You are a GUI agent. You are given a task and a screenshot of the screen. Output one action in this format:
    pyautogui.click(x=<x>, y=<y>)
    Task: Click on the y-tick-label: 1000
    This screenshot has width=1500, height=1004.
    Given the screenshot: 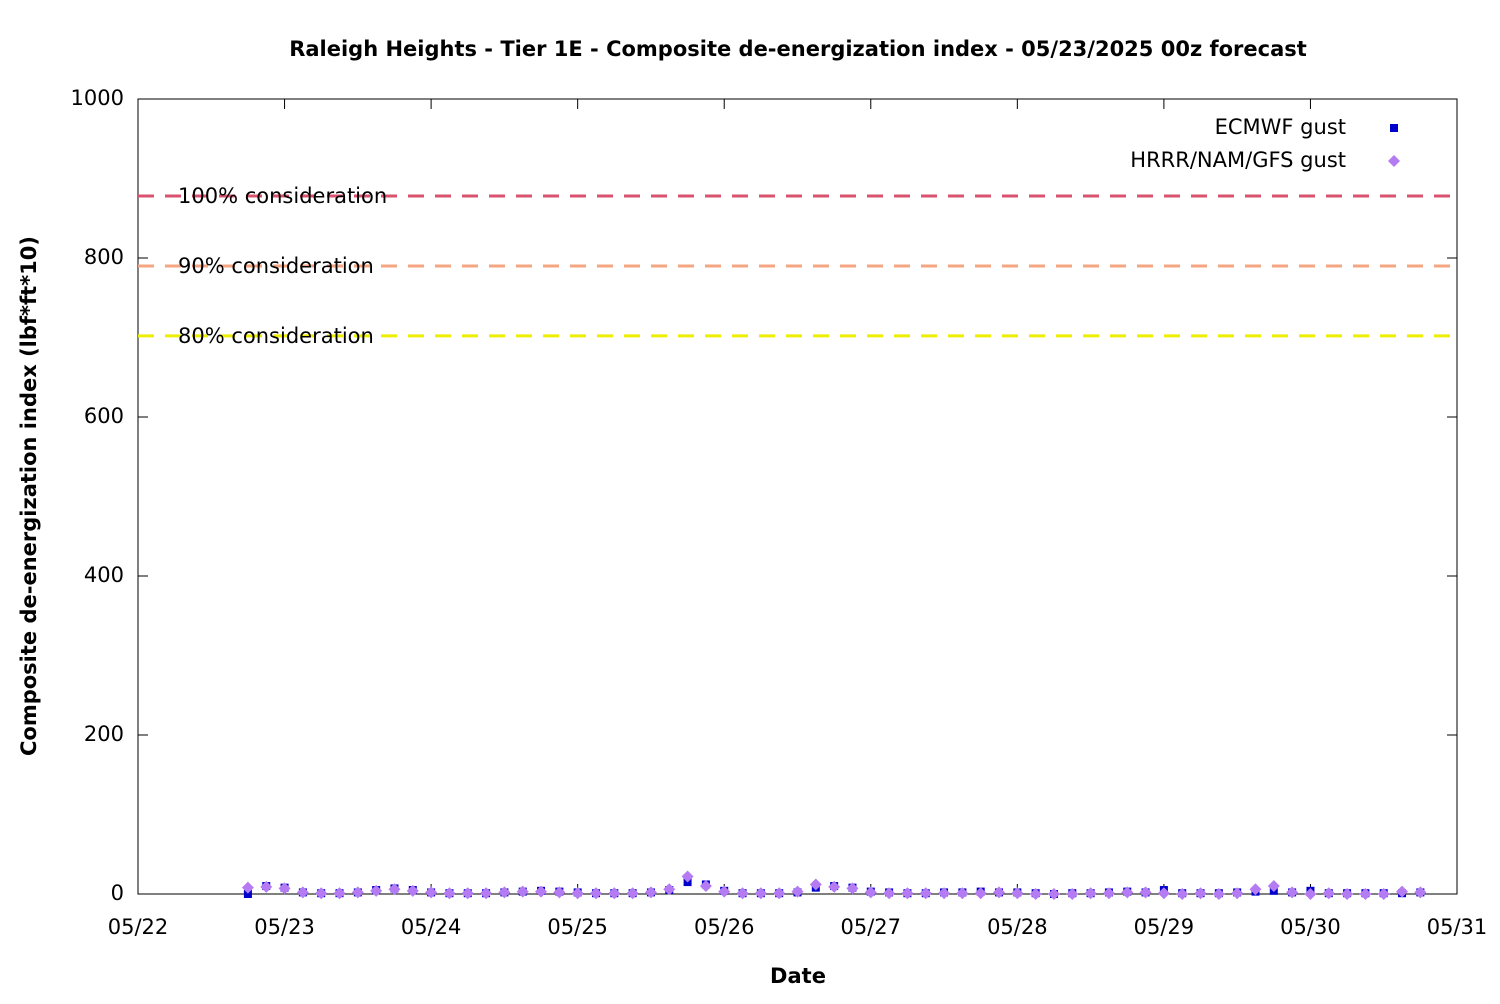 What is the action you would take?
    pyautogui.click(x=97, y=98)
    